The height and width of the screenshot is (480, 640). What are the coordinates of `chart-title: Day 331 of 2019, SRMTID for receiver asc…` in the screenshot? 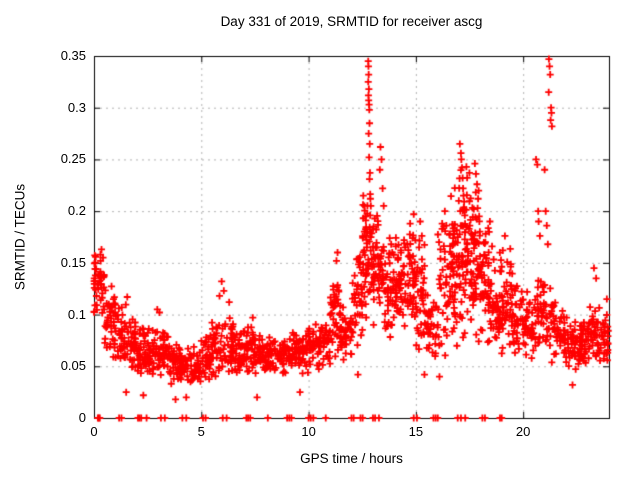 It's located at (351, 21).